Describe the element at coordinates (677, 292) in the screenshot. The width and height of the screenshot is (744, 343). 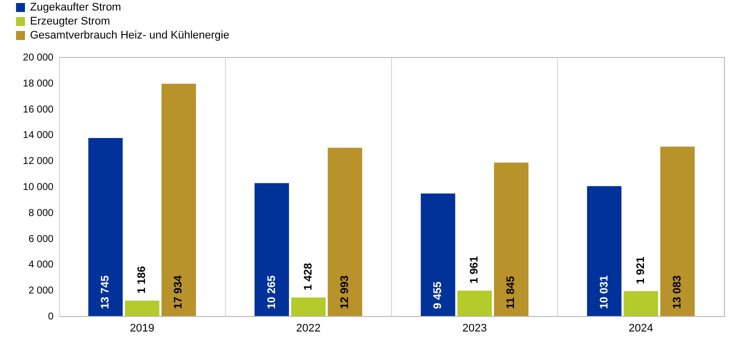
I see `data-label: 13 083` at that location.